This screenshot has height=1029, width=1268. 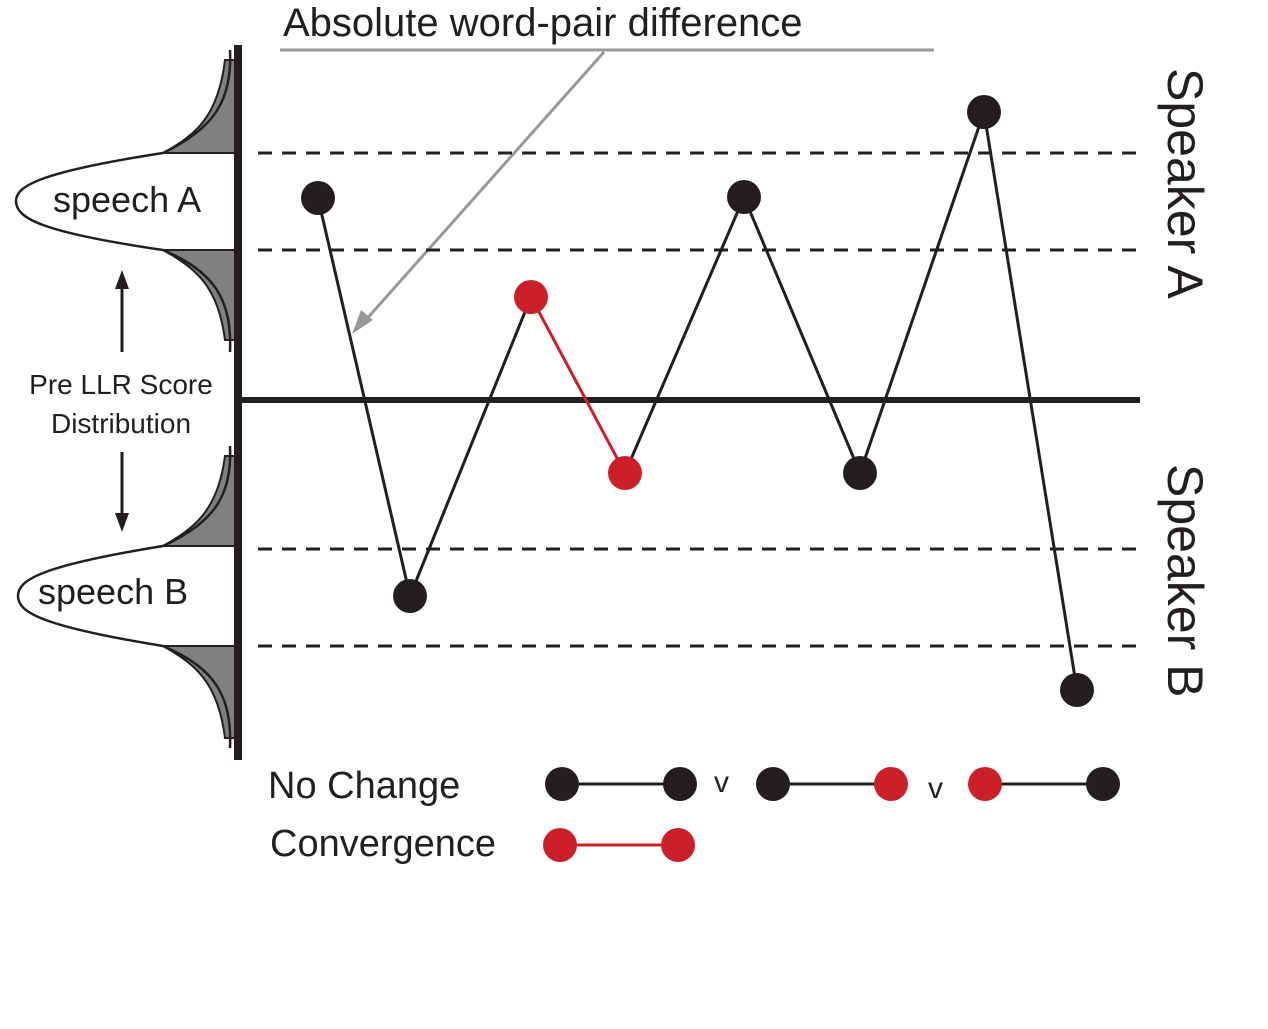 I want to click on speech-b-label: speech B, so click(x=113, y=591).